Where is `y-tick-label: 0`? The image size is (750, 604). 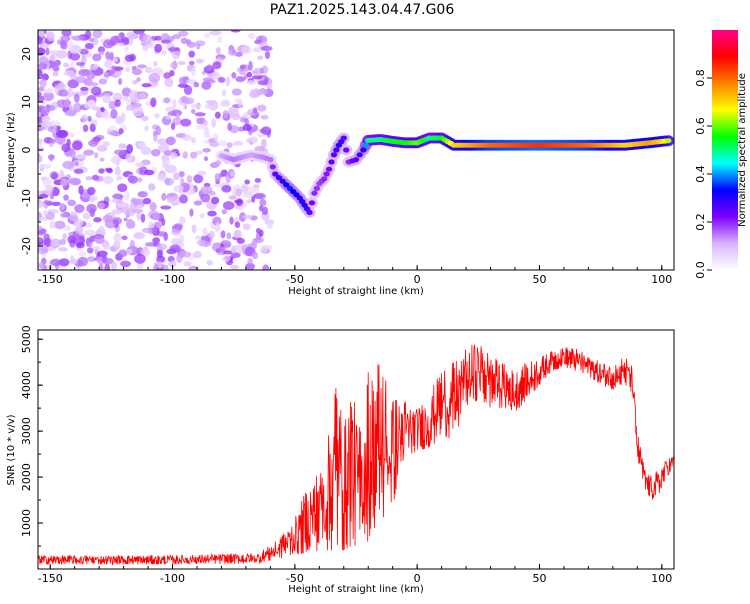
y-tick-label: 0 is located at coordinates (26, 150).